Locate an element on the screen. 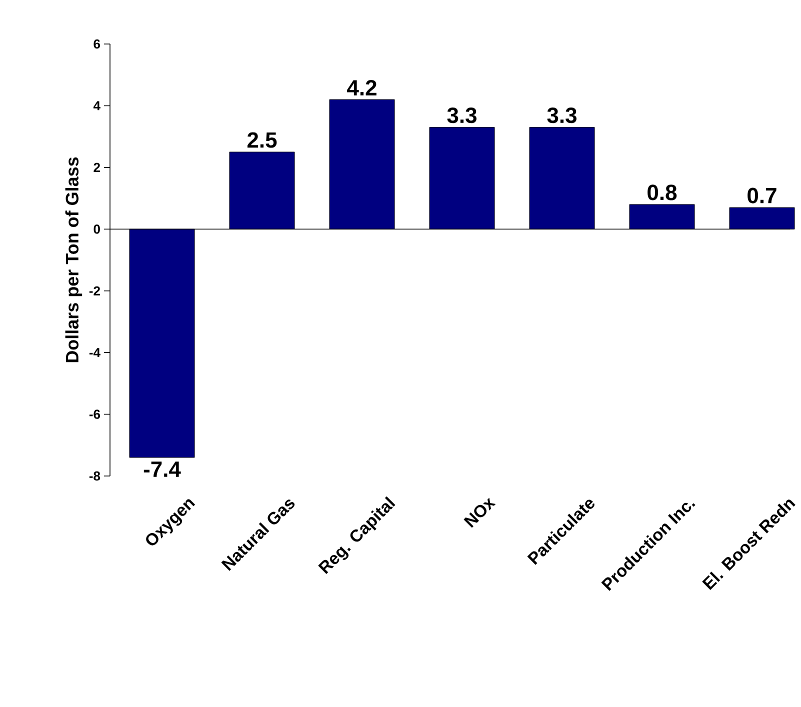 The image size is (801, 707). data-label: -7.4 is located at coordinates (162, 469).